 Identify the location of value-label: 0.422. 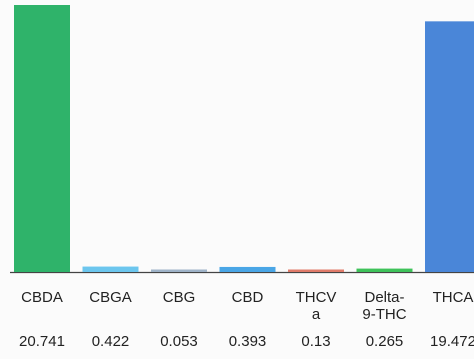
(111, 341).